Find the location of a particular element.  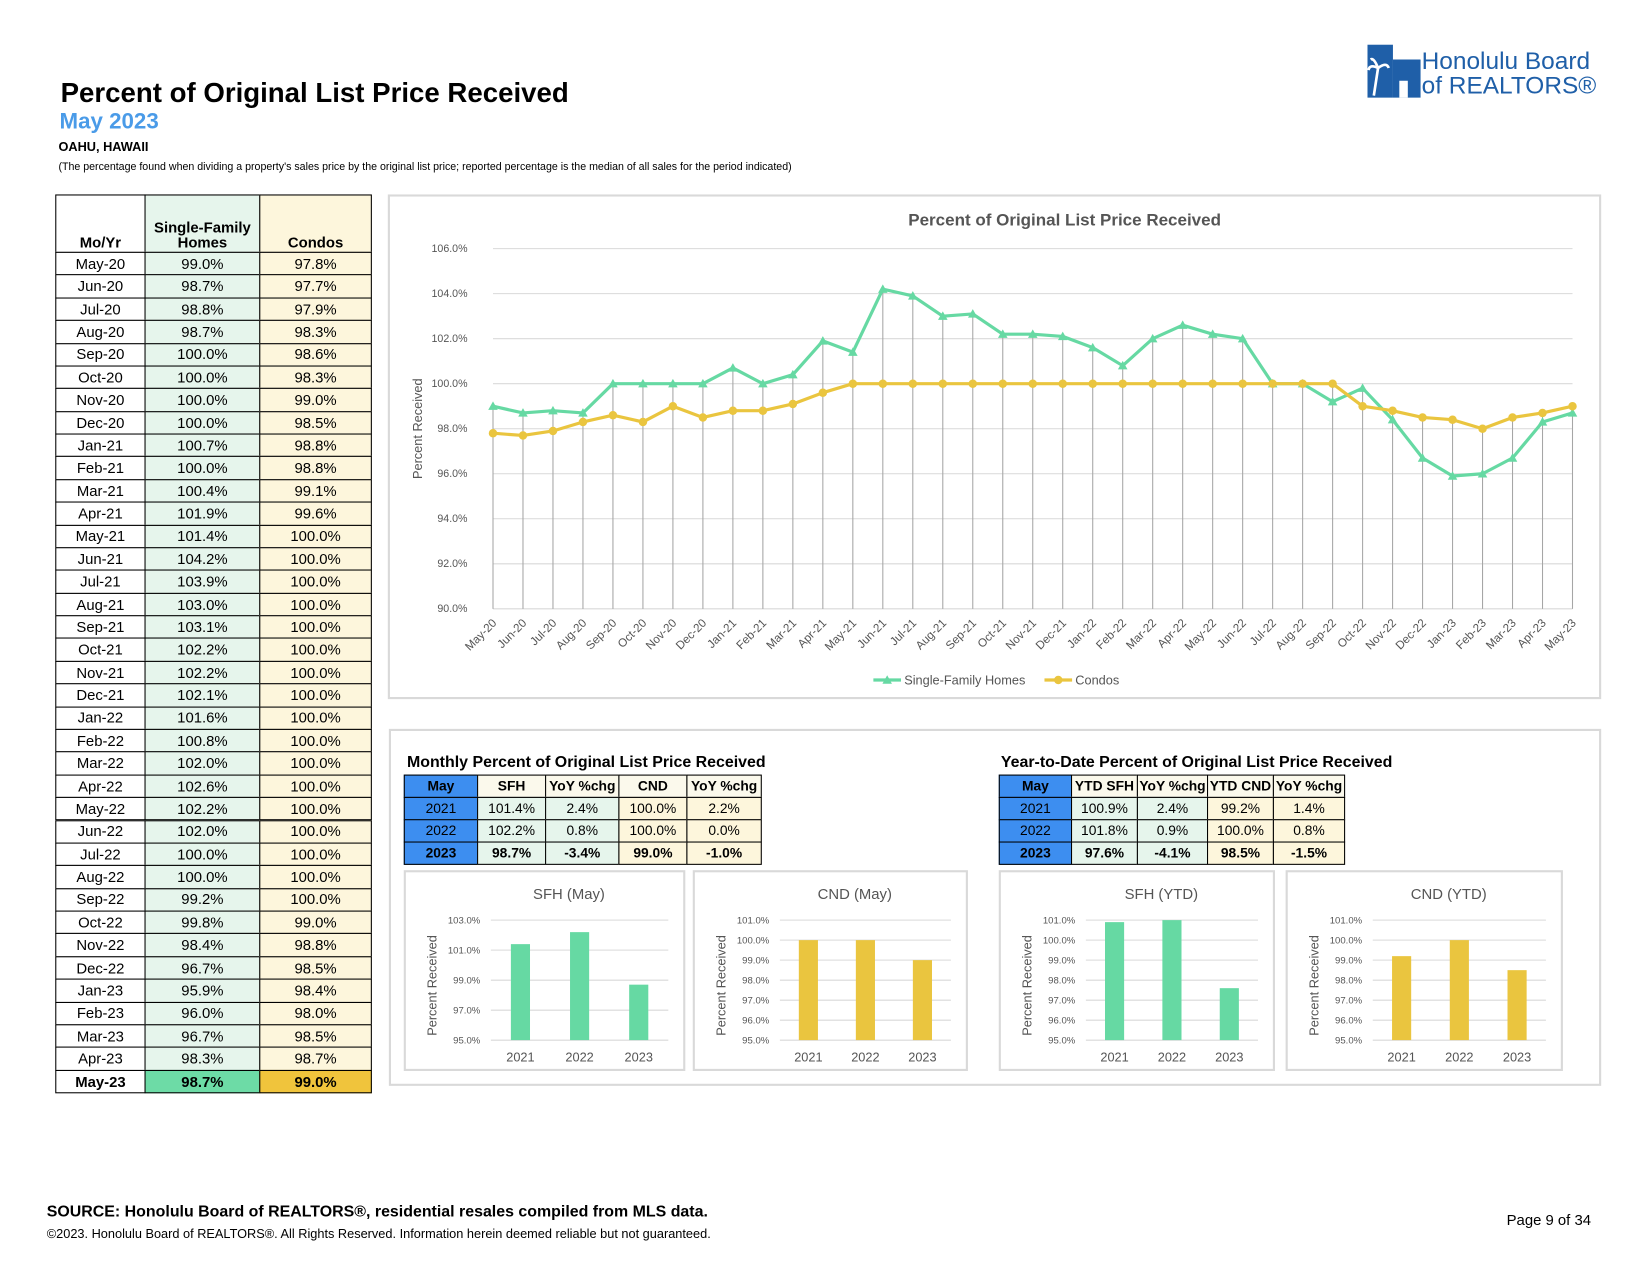

y-tick-label: 102.0% is located at coordinates (450, 339).